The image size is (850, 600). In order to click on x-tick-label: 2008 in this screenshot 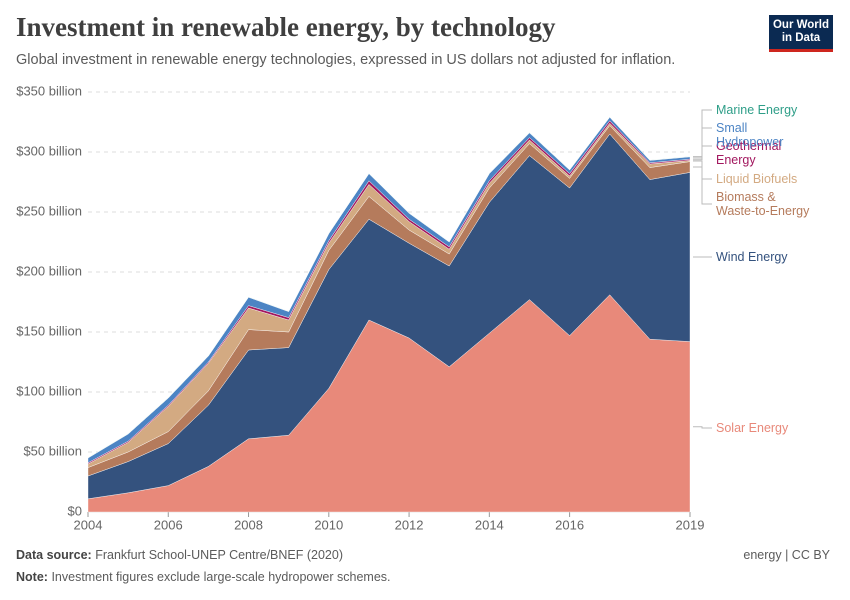, I will do `click(248, 524)`.